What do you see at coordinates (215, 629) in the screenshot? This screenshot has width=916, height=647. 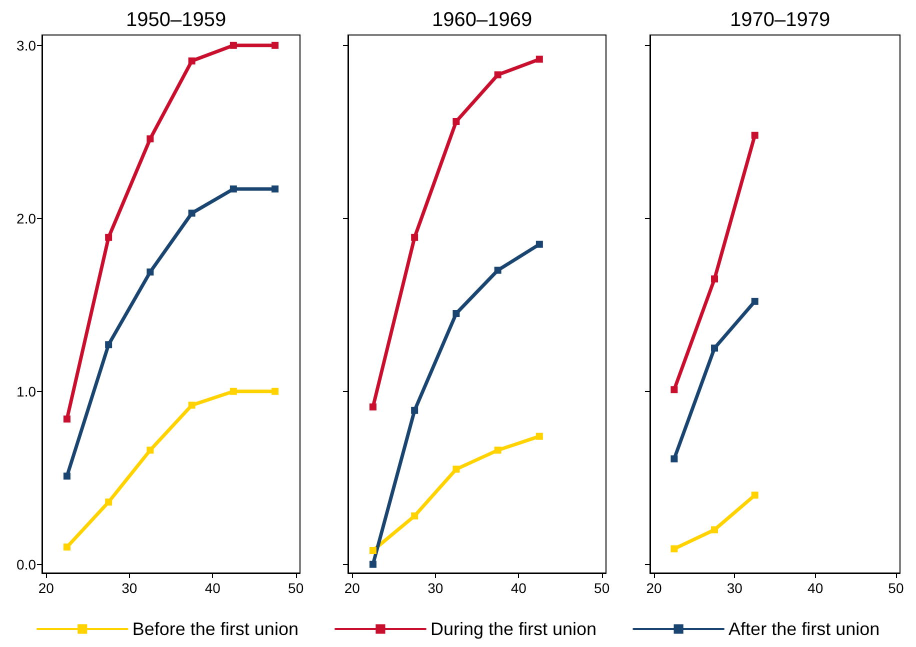 I see `legend-label: Before the first union` at bounding box center [215, 629].